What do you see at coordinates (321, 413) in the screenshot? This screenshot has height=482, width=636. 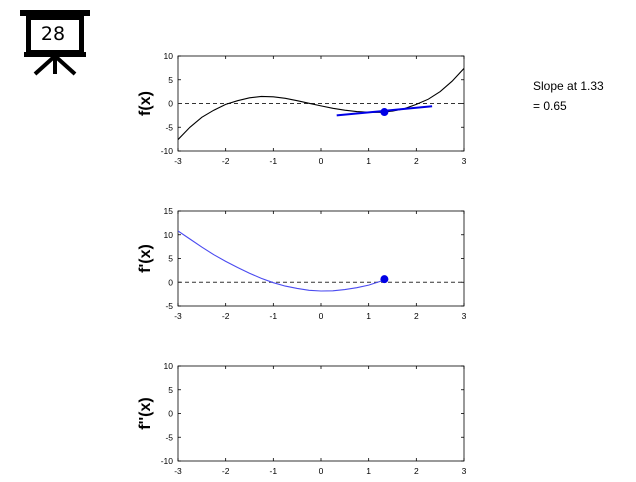 I see `plot-frame` at bounding box center [321, 413].